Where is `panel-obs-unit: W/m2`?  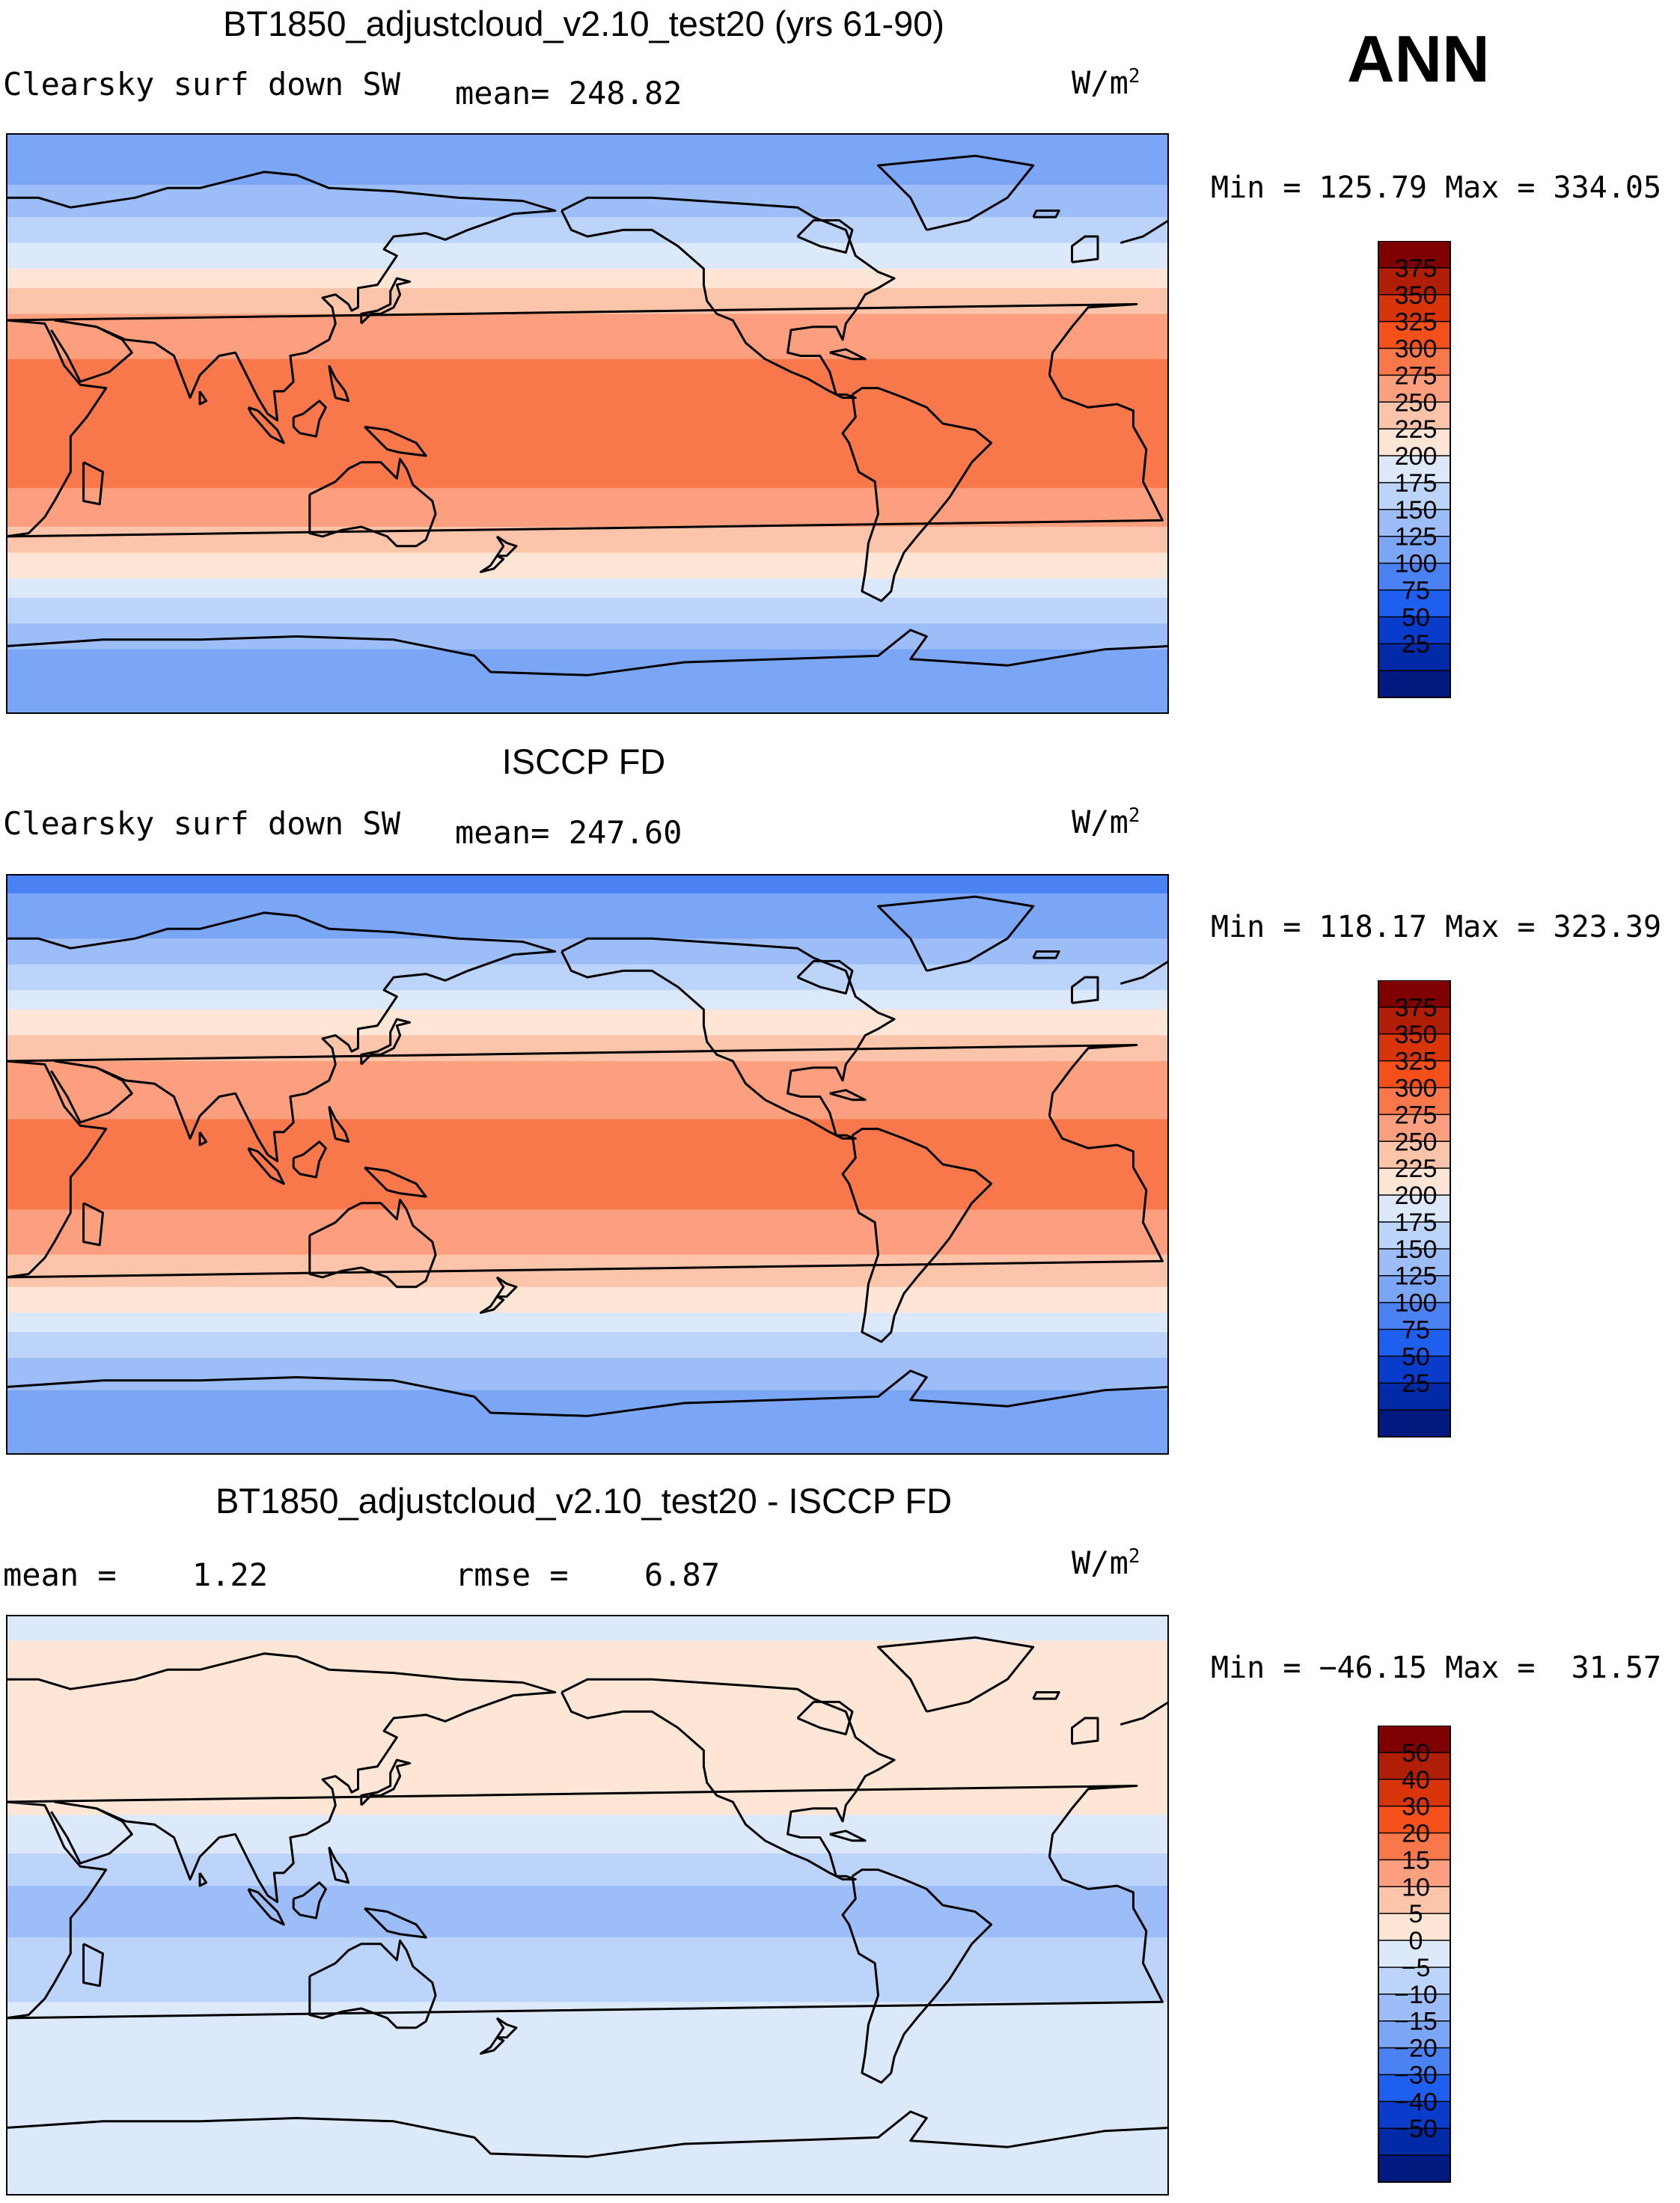
panel-obs-unit: W/m2 is located at coordinates (1106, 822).